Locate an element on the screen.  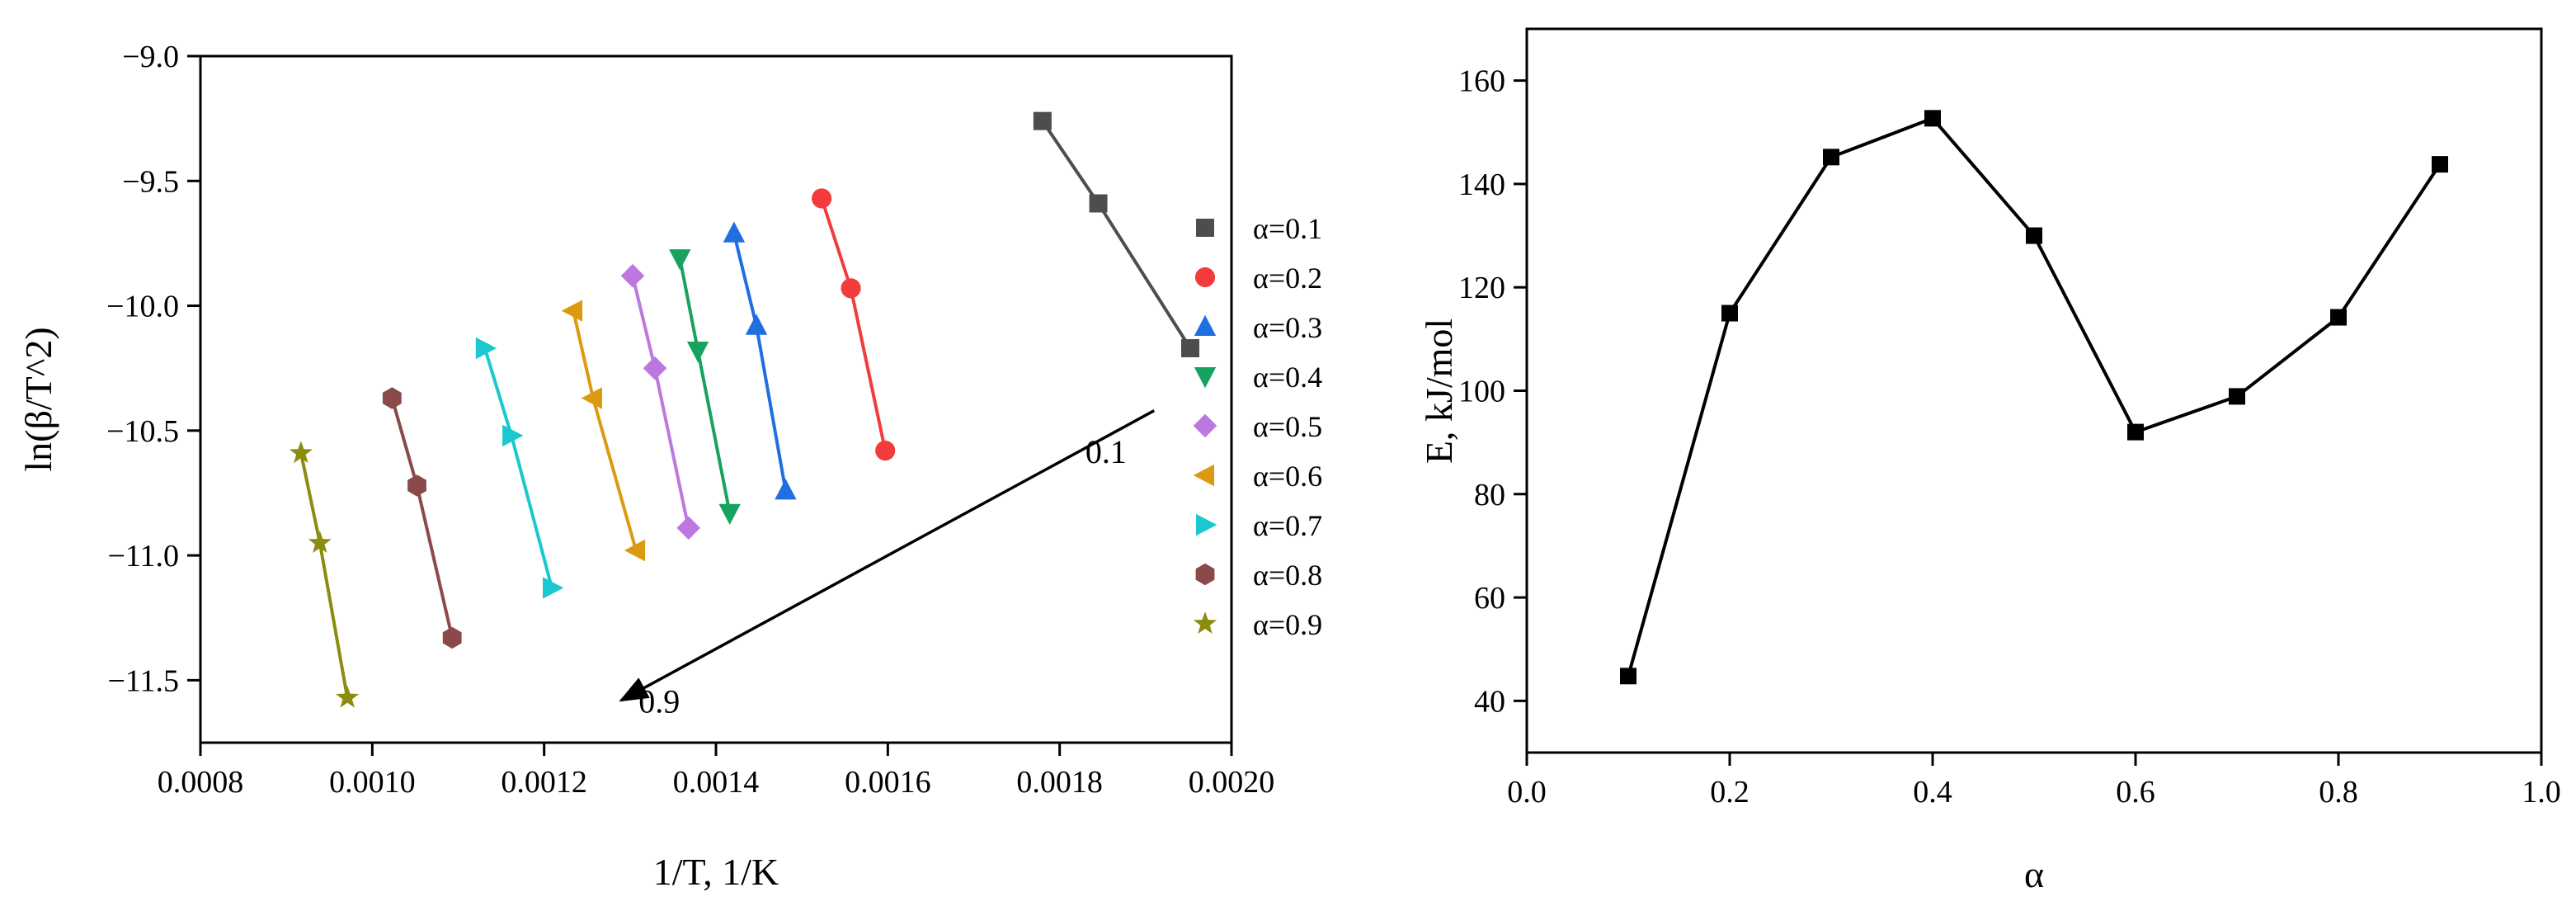
series-line-α=0.1 is located at coordinates (1116, 235).